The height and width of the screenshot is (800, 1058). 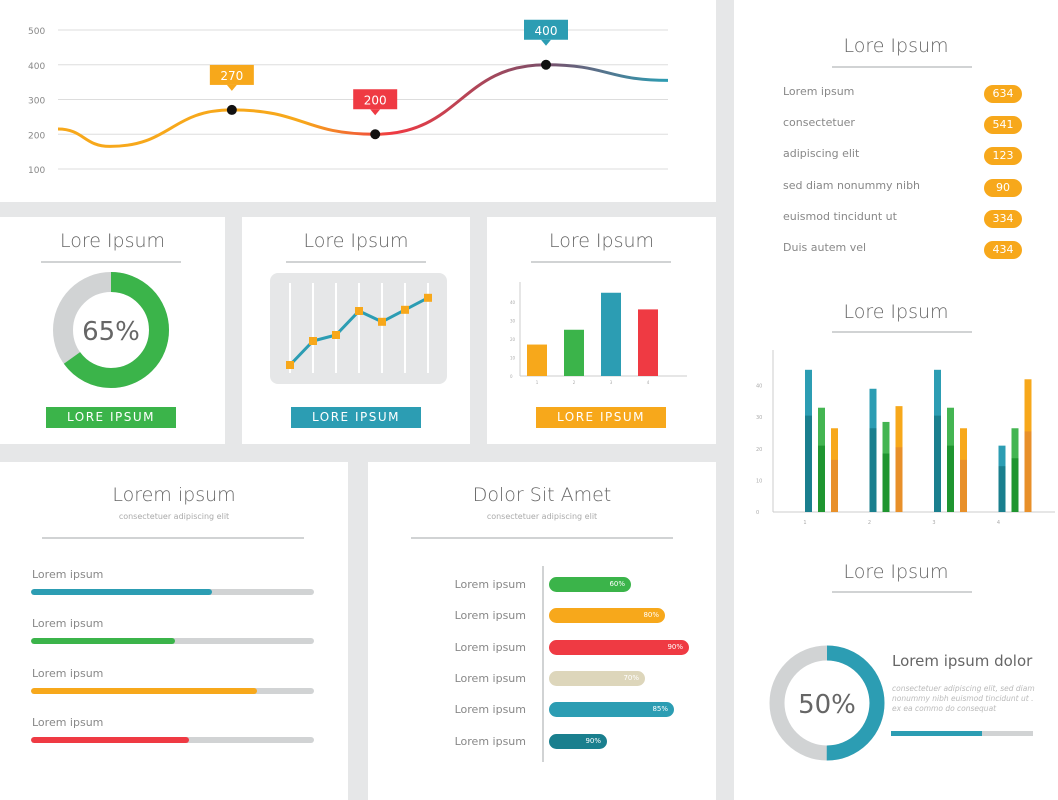 What do you see at coordinates (1003, 94) in the screenshot?
I see `list-item-badge: 634` at bounding box center [1003, 94].